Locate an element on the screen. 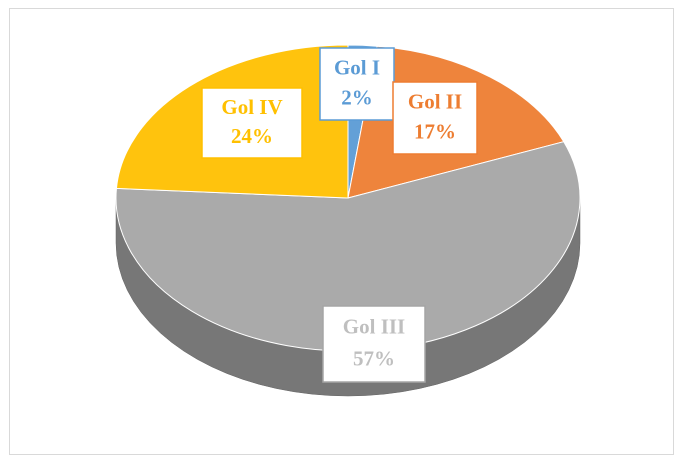 This screenshot has height=455, width=674. data-label: 24% is located at coordinates (252, 136).